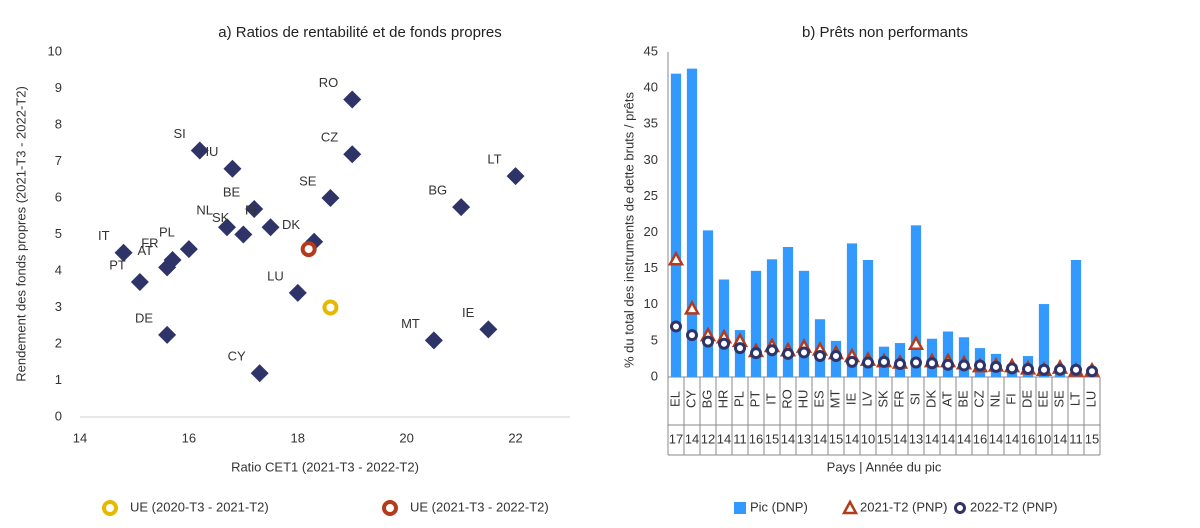  I want to click on x-tick-label: FR, so click(898, 398).